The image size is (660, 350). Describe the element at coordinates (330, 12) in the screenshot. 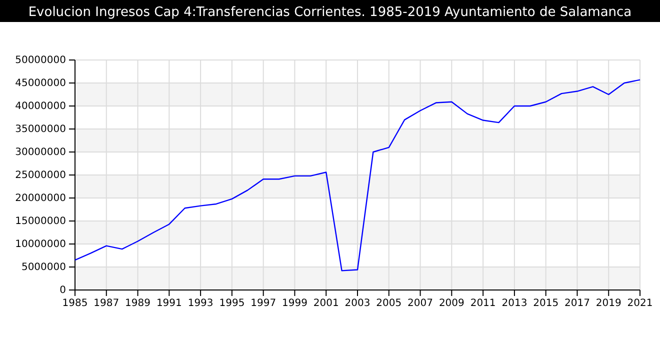

I see `chart-title: Evolucion Ingresos Cap 4:Transferencias Corrientes. 1985-2019 Ayuntamiento de Salamanca` at that location.